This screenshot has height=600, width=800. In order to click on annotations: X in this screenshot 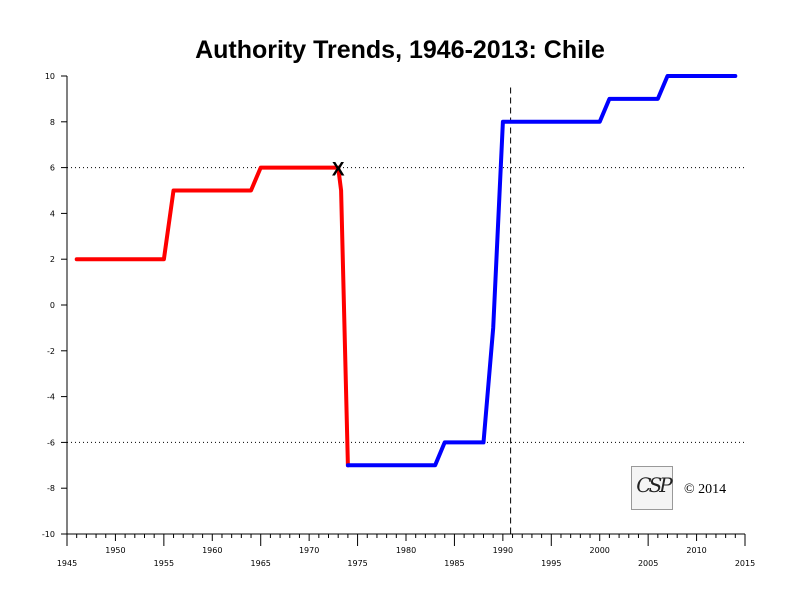, I will do `click(338, 170)`.